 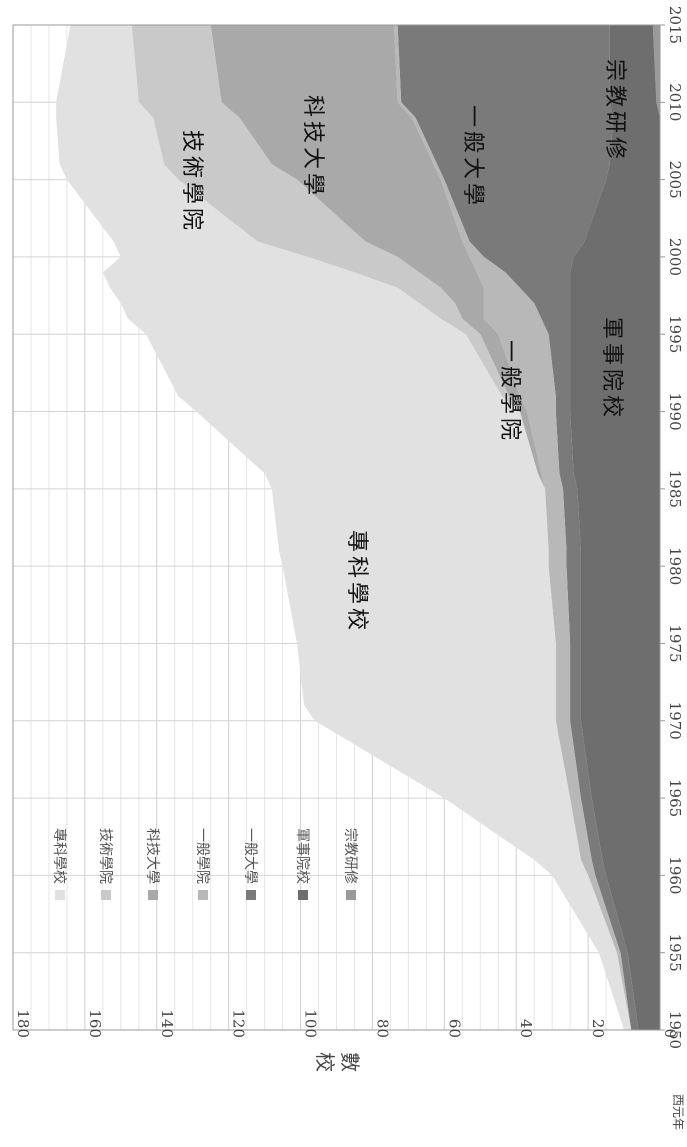 I want to click on x-tick-label: 1985, so click(x=675, y=489).